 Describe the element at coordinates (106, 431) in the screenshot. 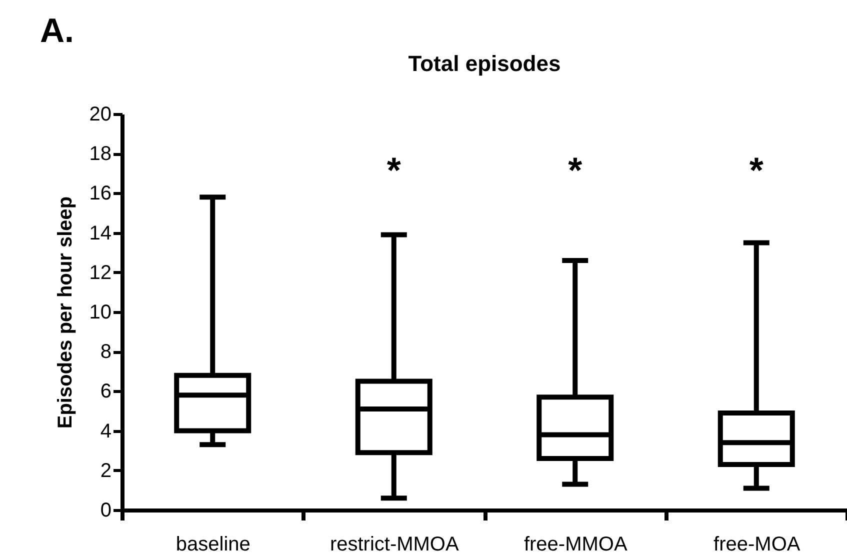

I see `y-tick-label: 4` at that location.